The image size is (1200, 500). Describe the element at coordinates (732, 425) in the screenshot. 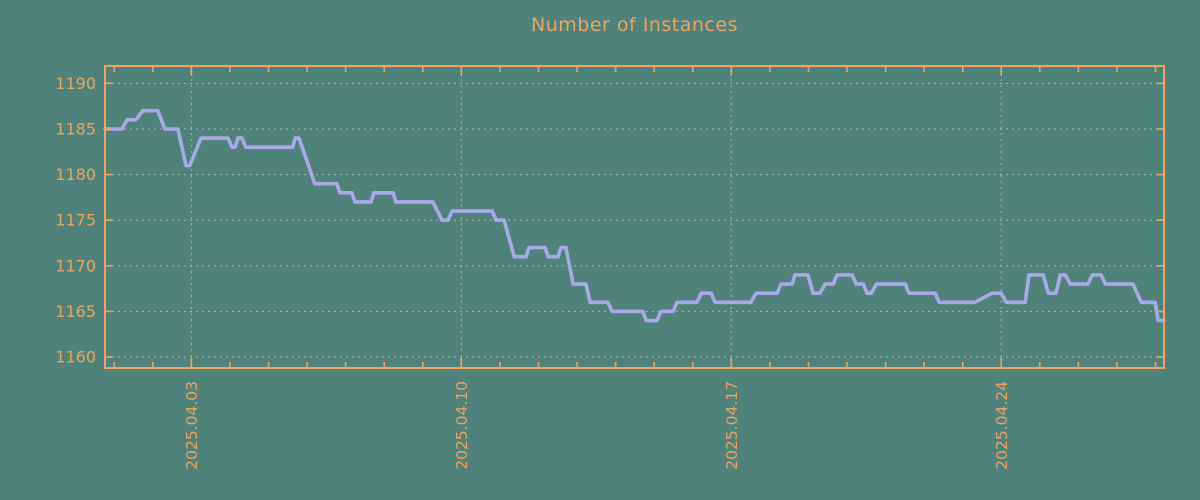

I see `x-tick-label: 2025.04.17` at that location.